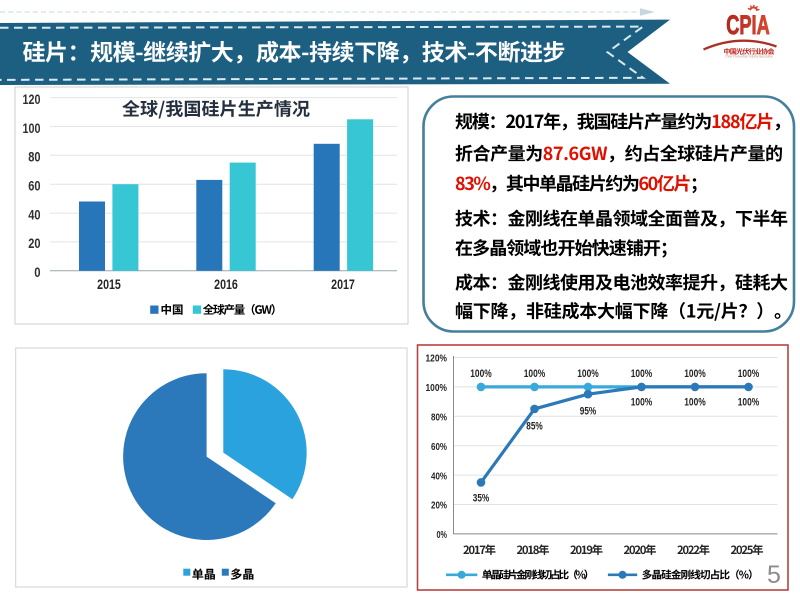 The image size is (800, 600). What do you see at coordinates (439, 476) in the screenshot?
I see `svg-text: 40%` at bounding box center [439, 476].